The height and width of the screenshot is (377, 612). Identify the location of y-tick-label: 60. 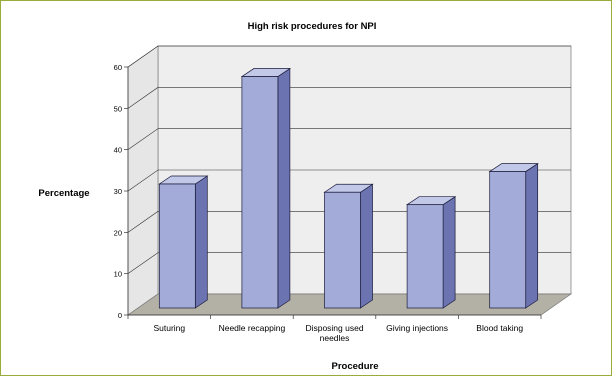
(118, 67).